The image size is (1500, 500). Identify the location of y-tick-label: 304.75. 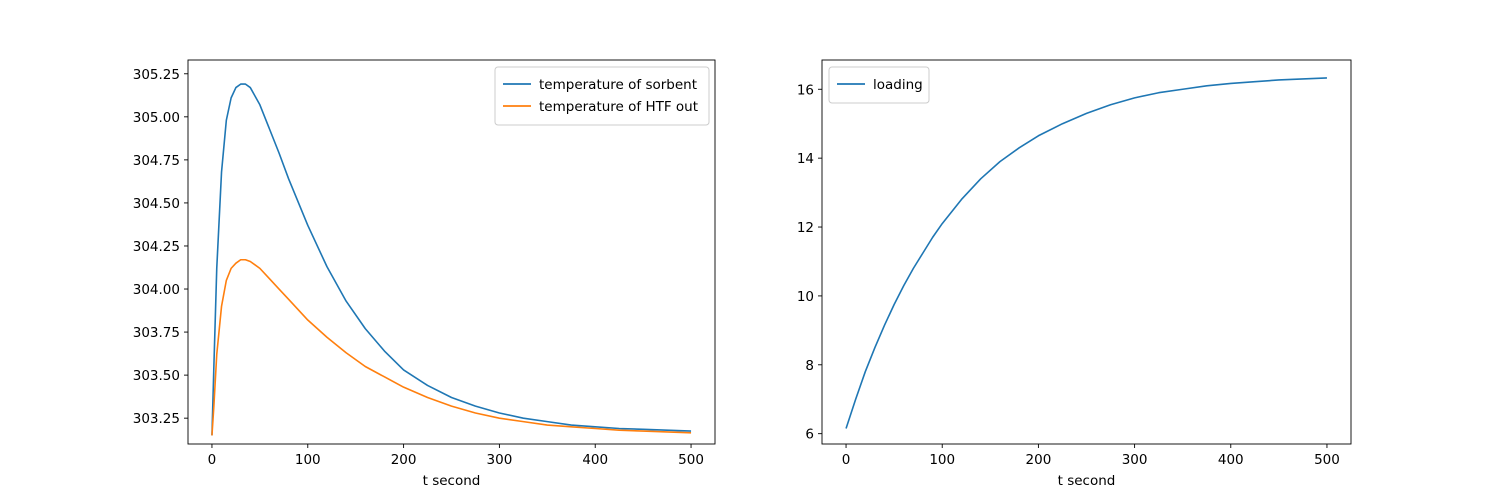
(156, 161).